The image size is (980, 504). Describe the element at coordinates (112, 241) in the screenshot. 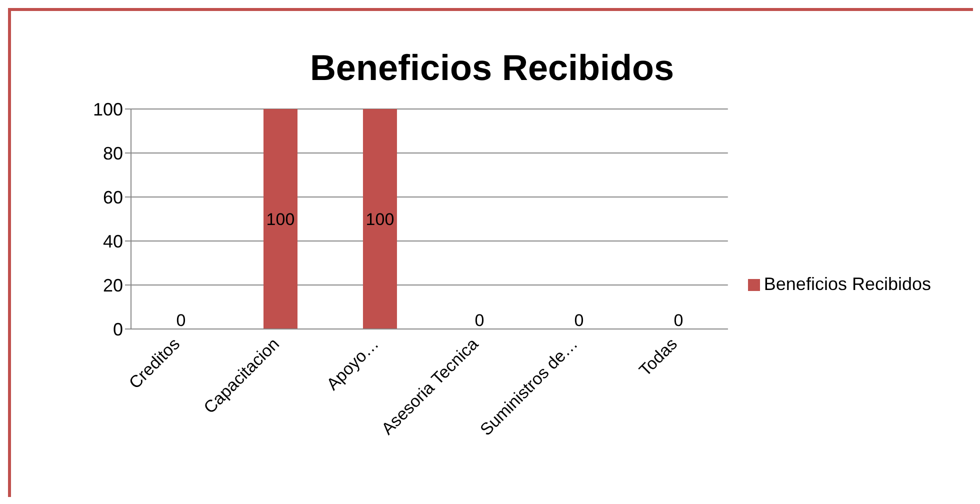

I see `y-tick-label: 40` at that location.